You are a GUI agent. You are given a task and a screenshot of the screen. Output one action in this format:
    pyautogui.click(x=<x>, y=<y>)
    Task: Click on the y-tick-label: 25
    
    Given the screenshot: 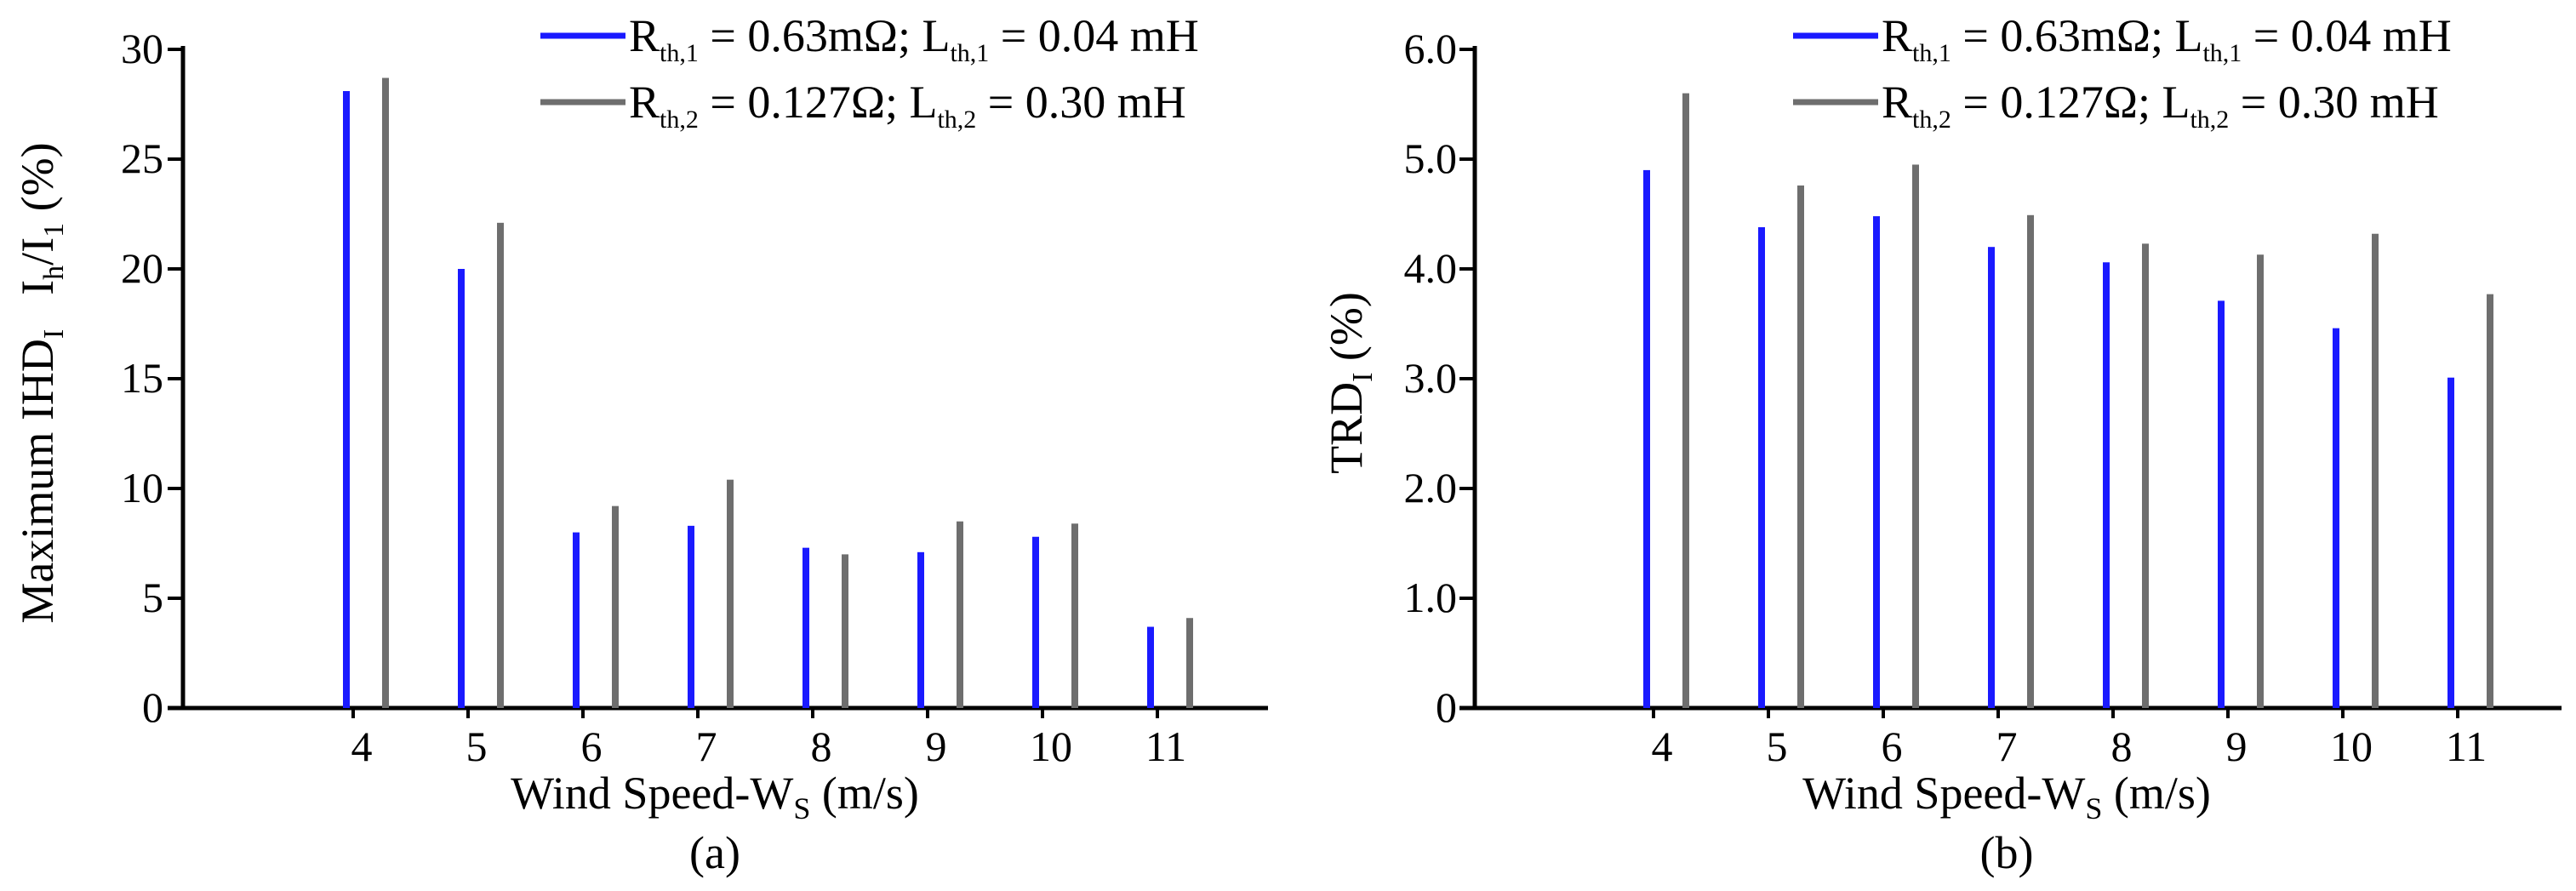 What is the action you would take?
    pyautogui.click(x=142, y=158)
    